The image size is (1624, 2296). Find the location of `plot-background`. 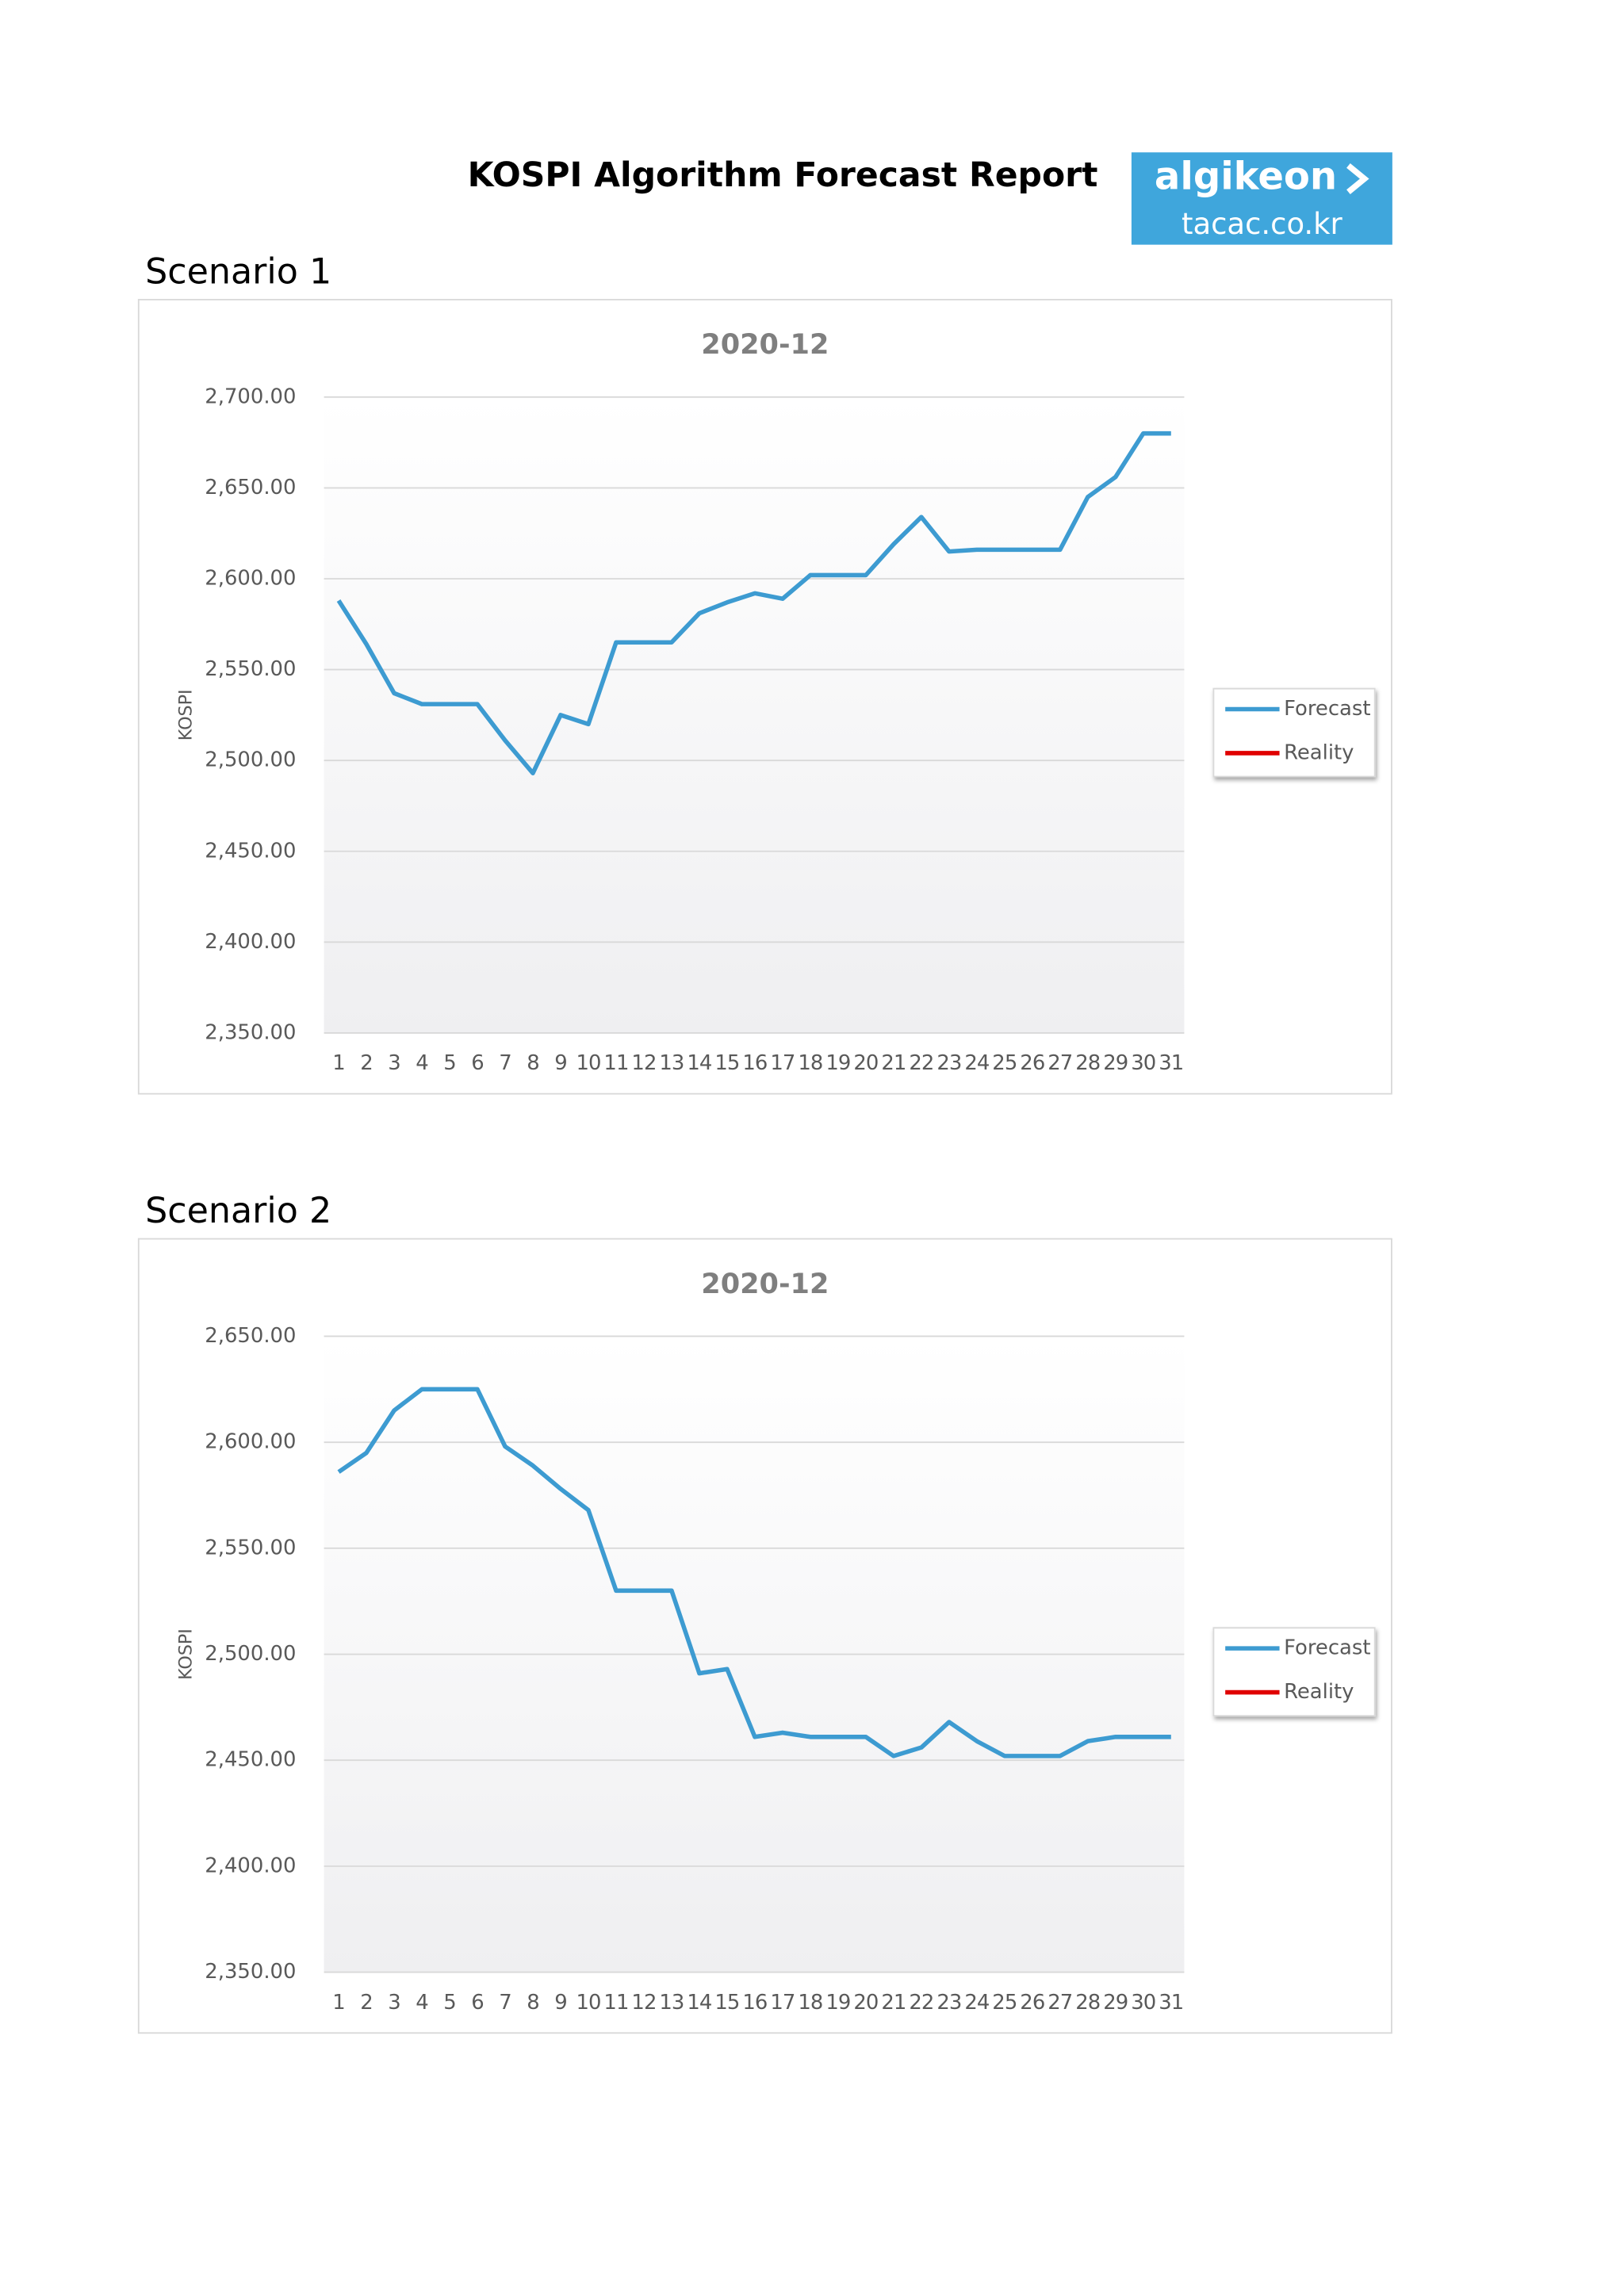

plot-background is located at coordinates (754, 714).